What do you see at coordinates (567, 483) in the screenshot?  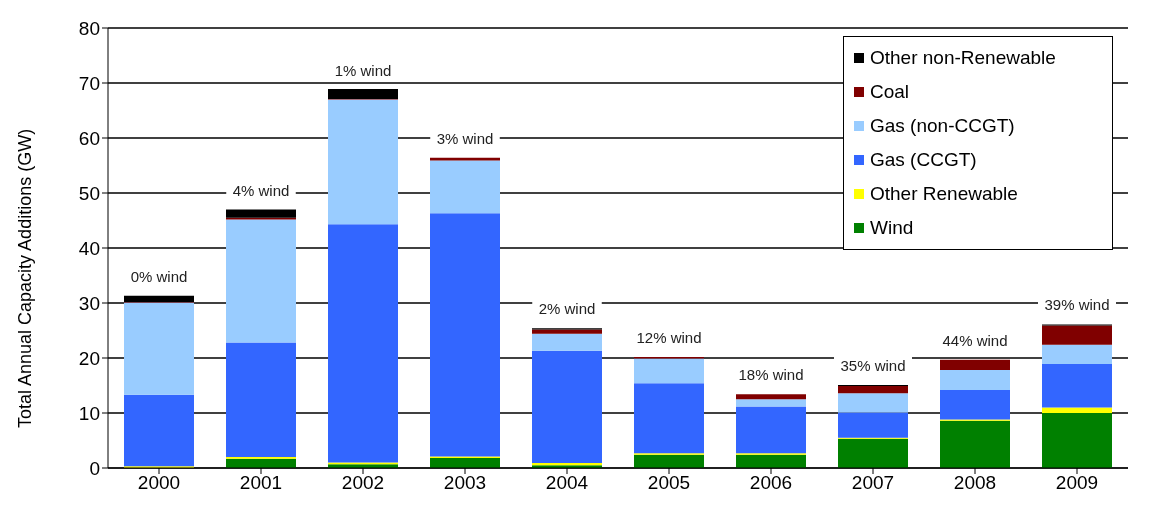 I see `x-tick-label: 2004` at bounding box center [567, 483].